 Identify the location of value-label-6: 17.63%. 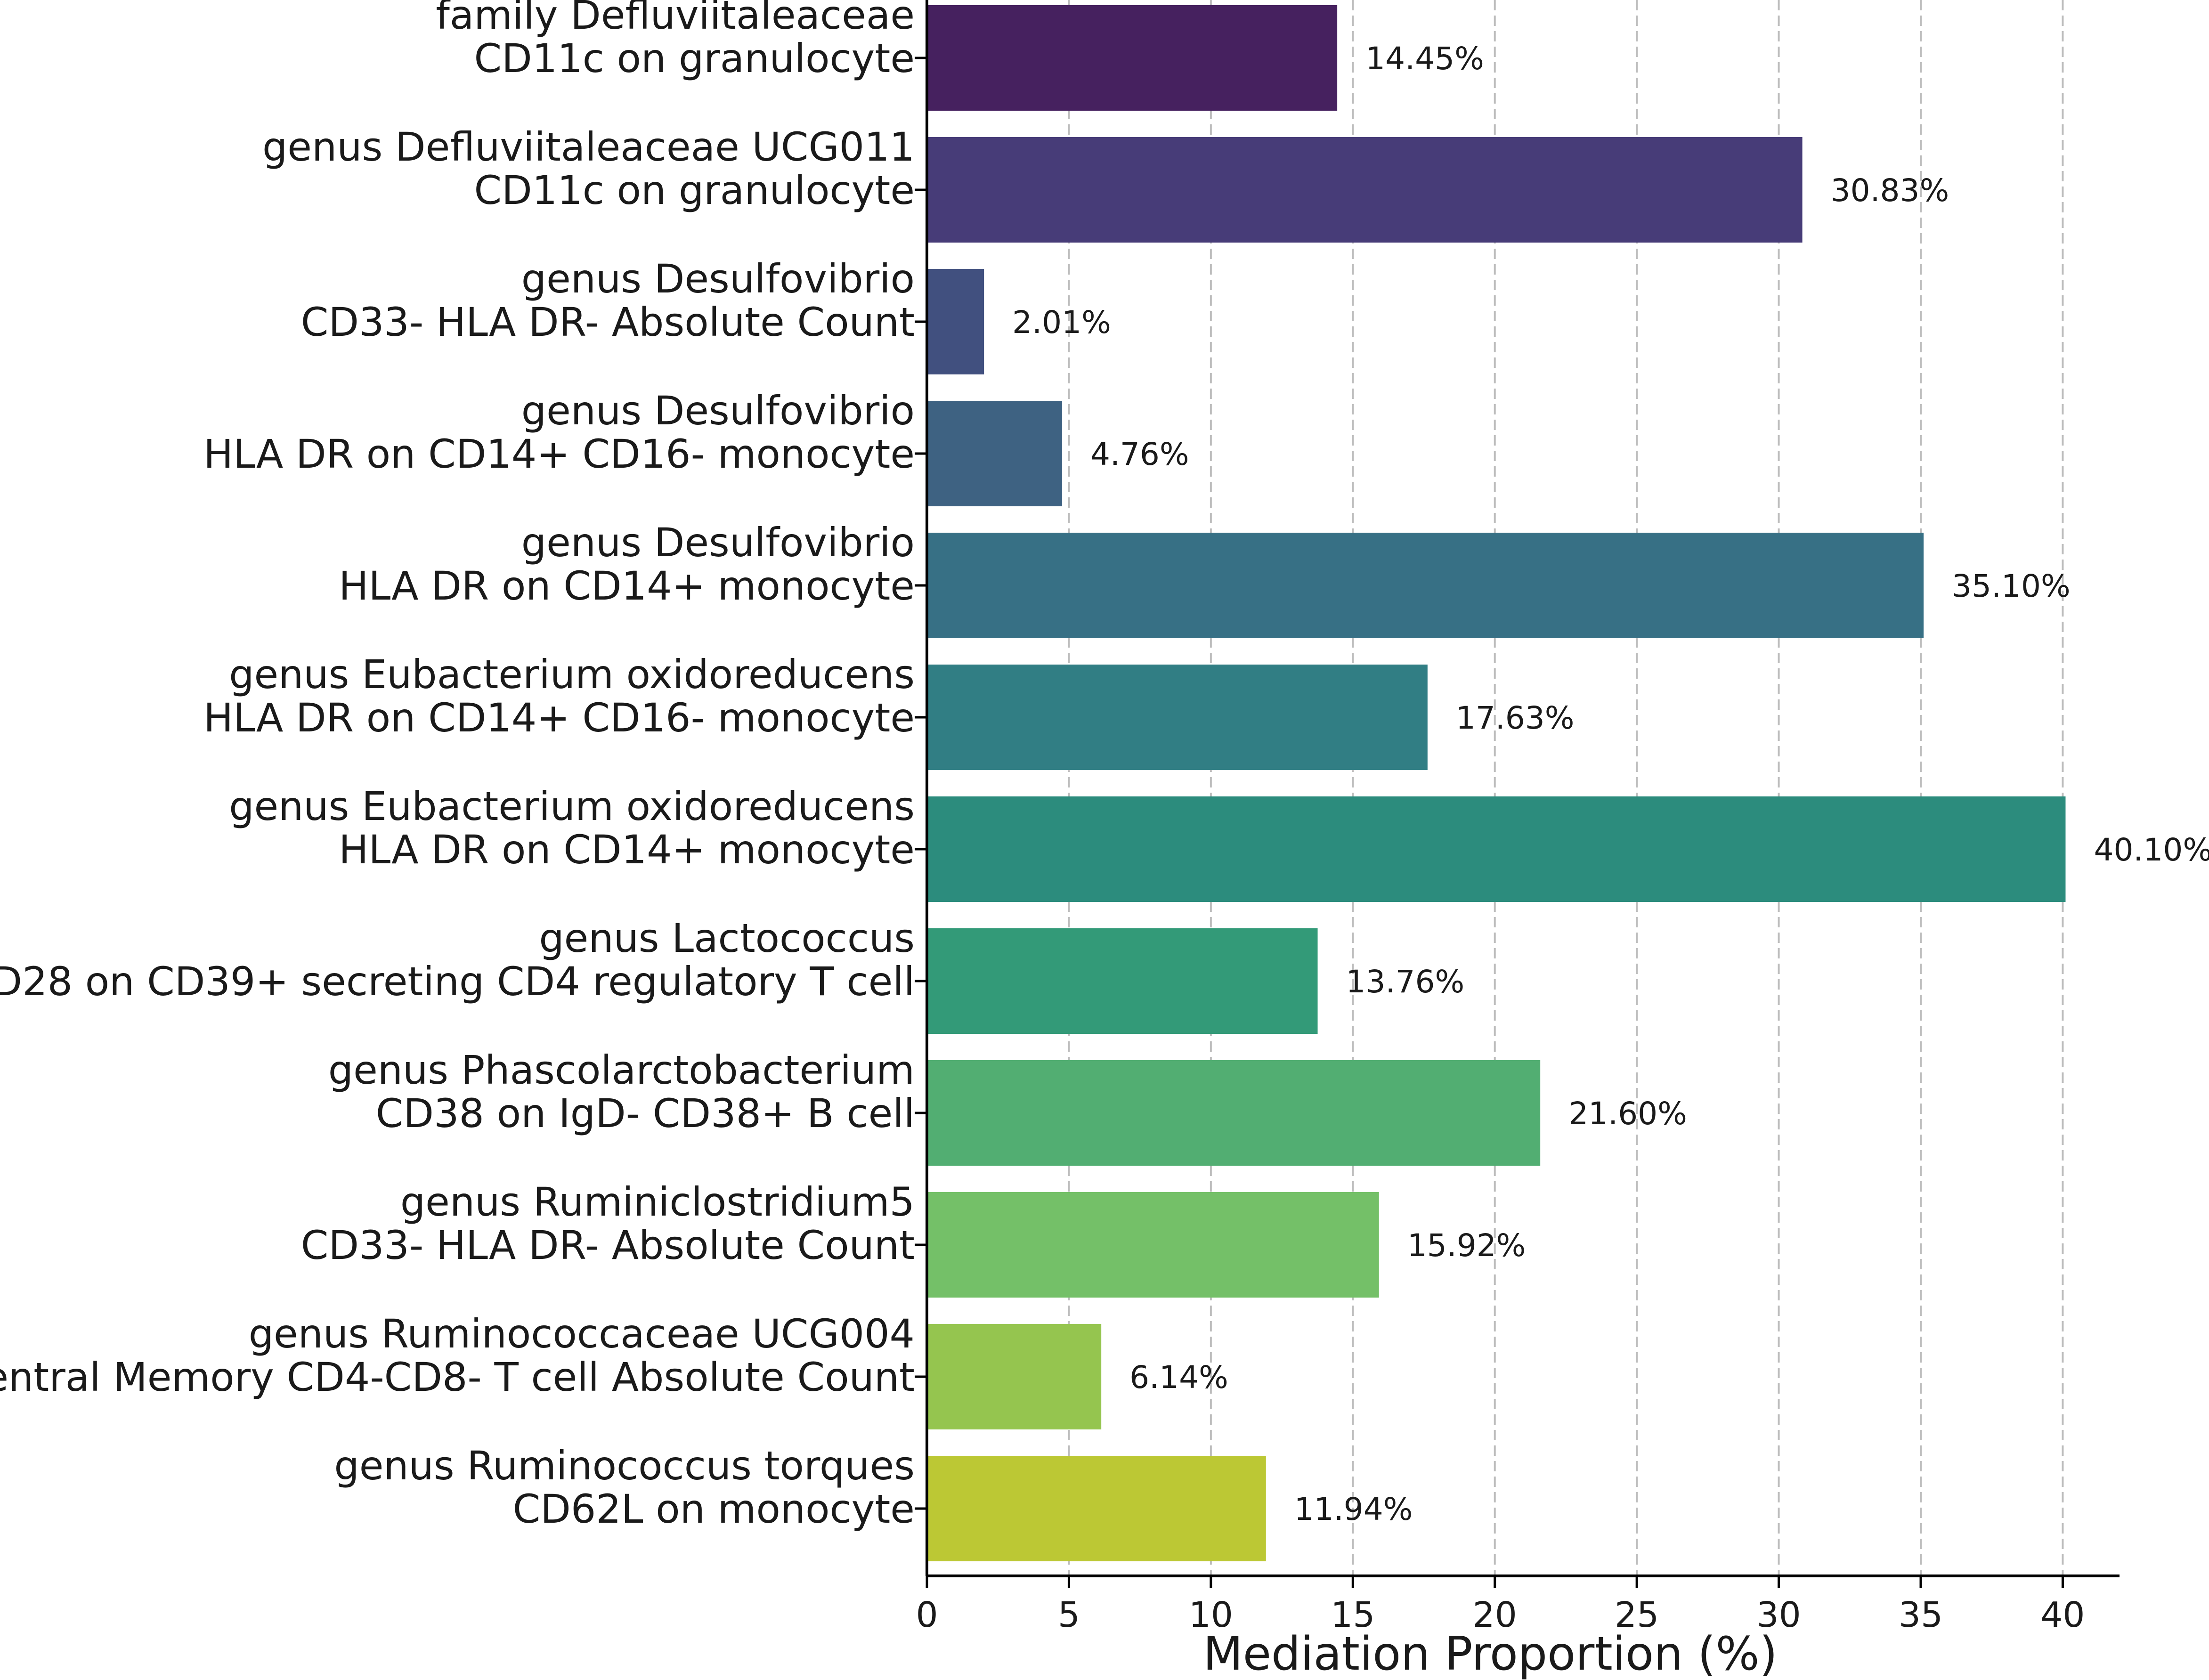
(1515, 718).